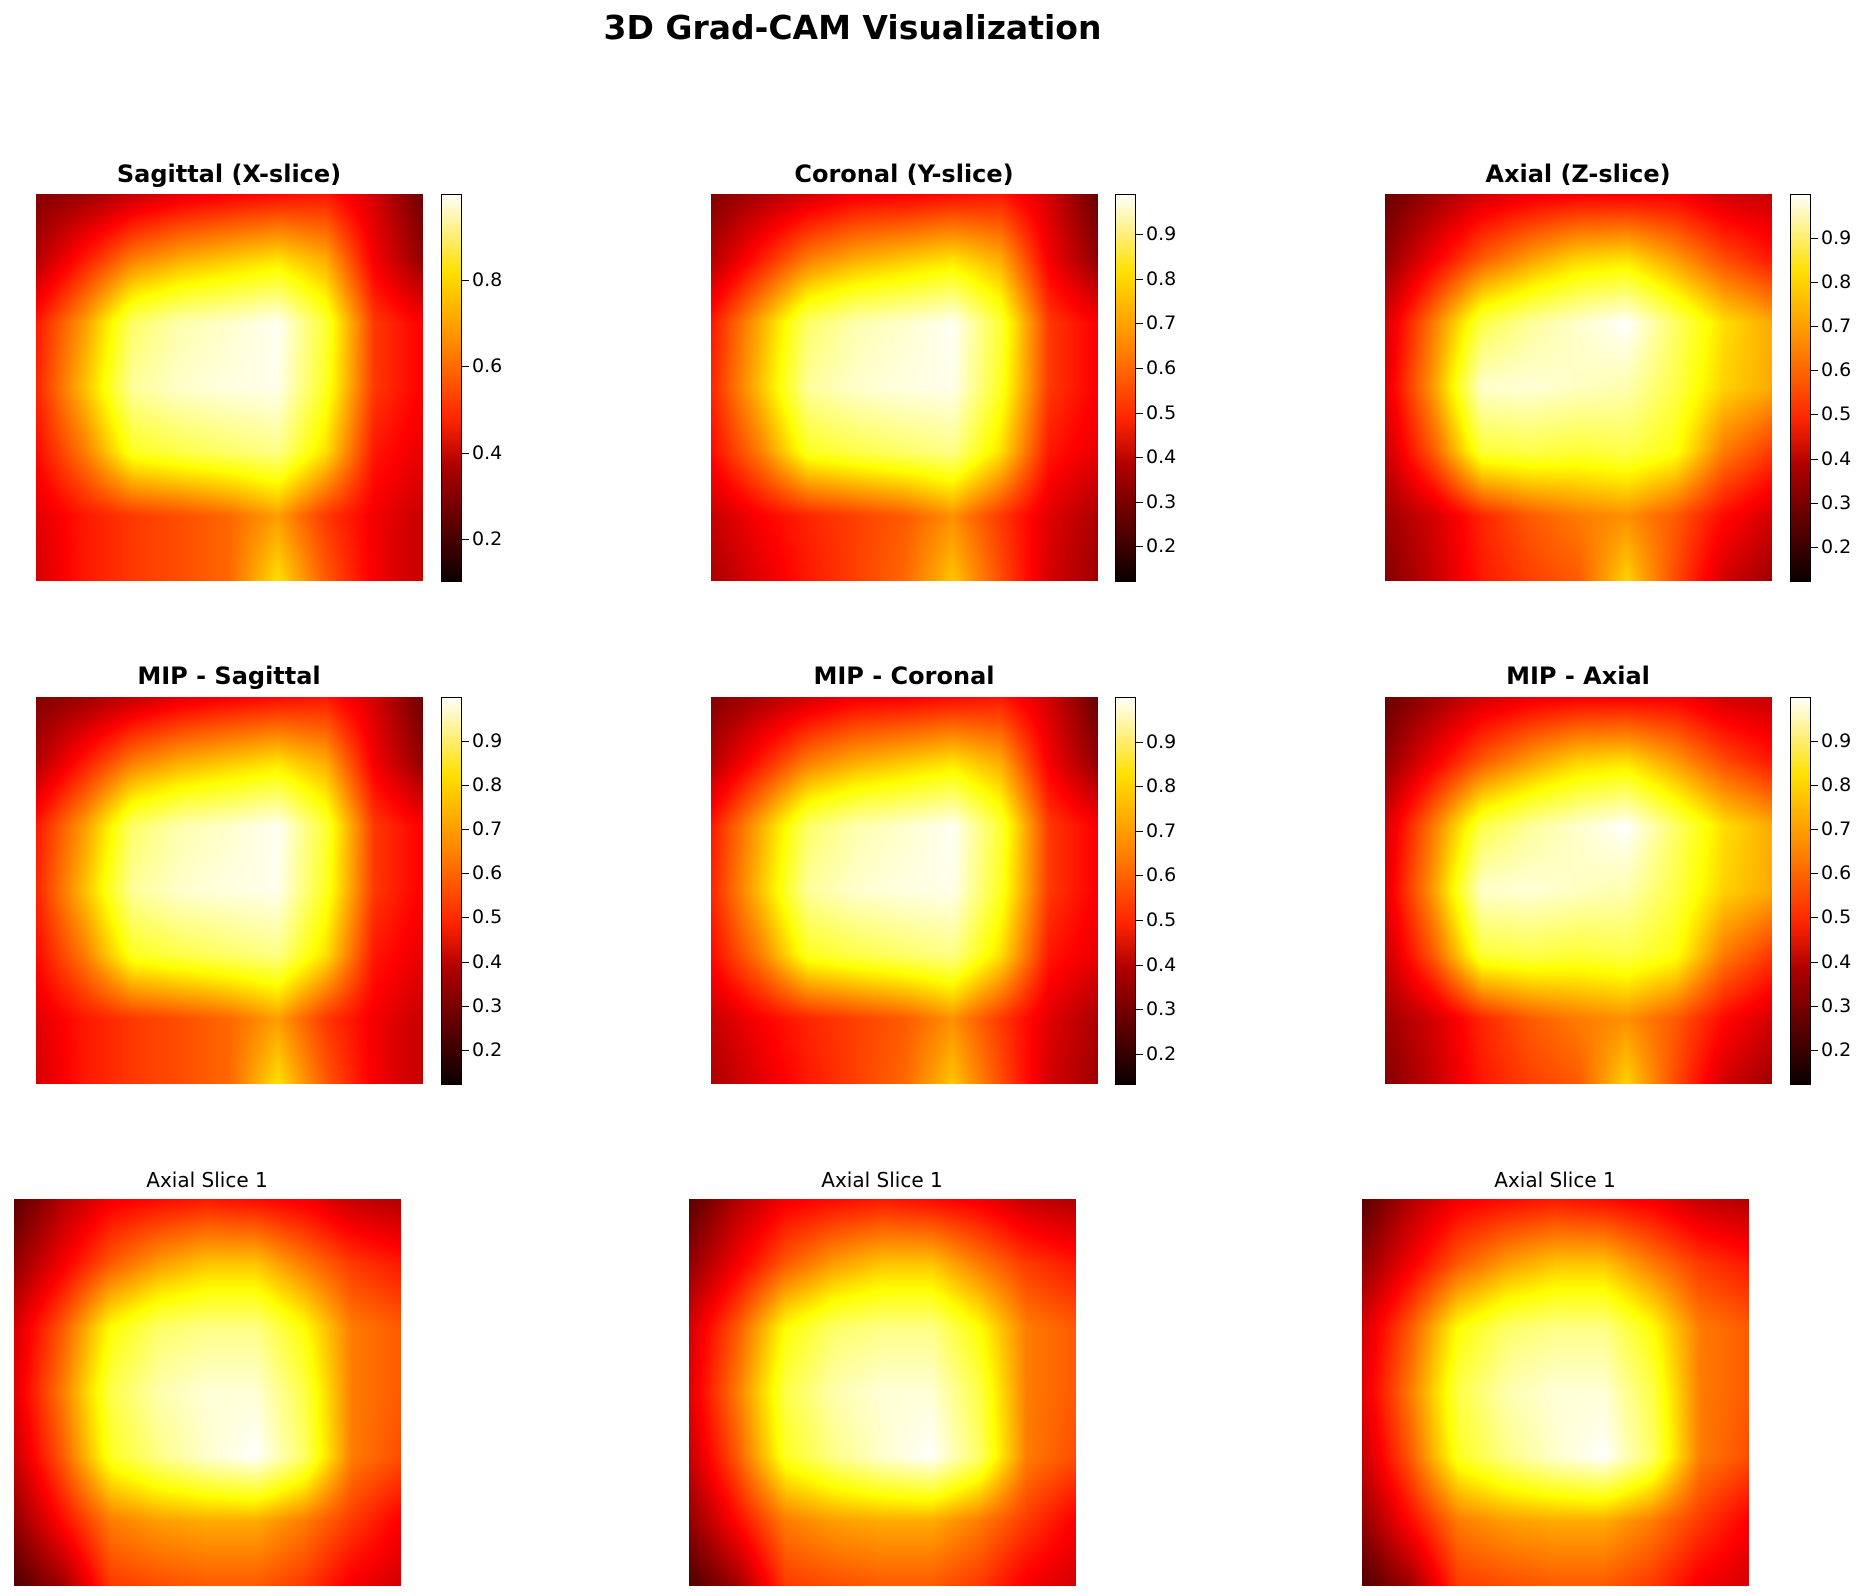 The width and height of the screenshot is (1867, 1596). What do you see at coordinates (852, 27) in the screenshot?
I see `figure-title: 3D Grad-CAM Visualization` at bounding box center [852, 27].